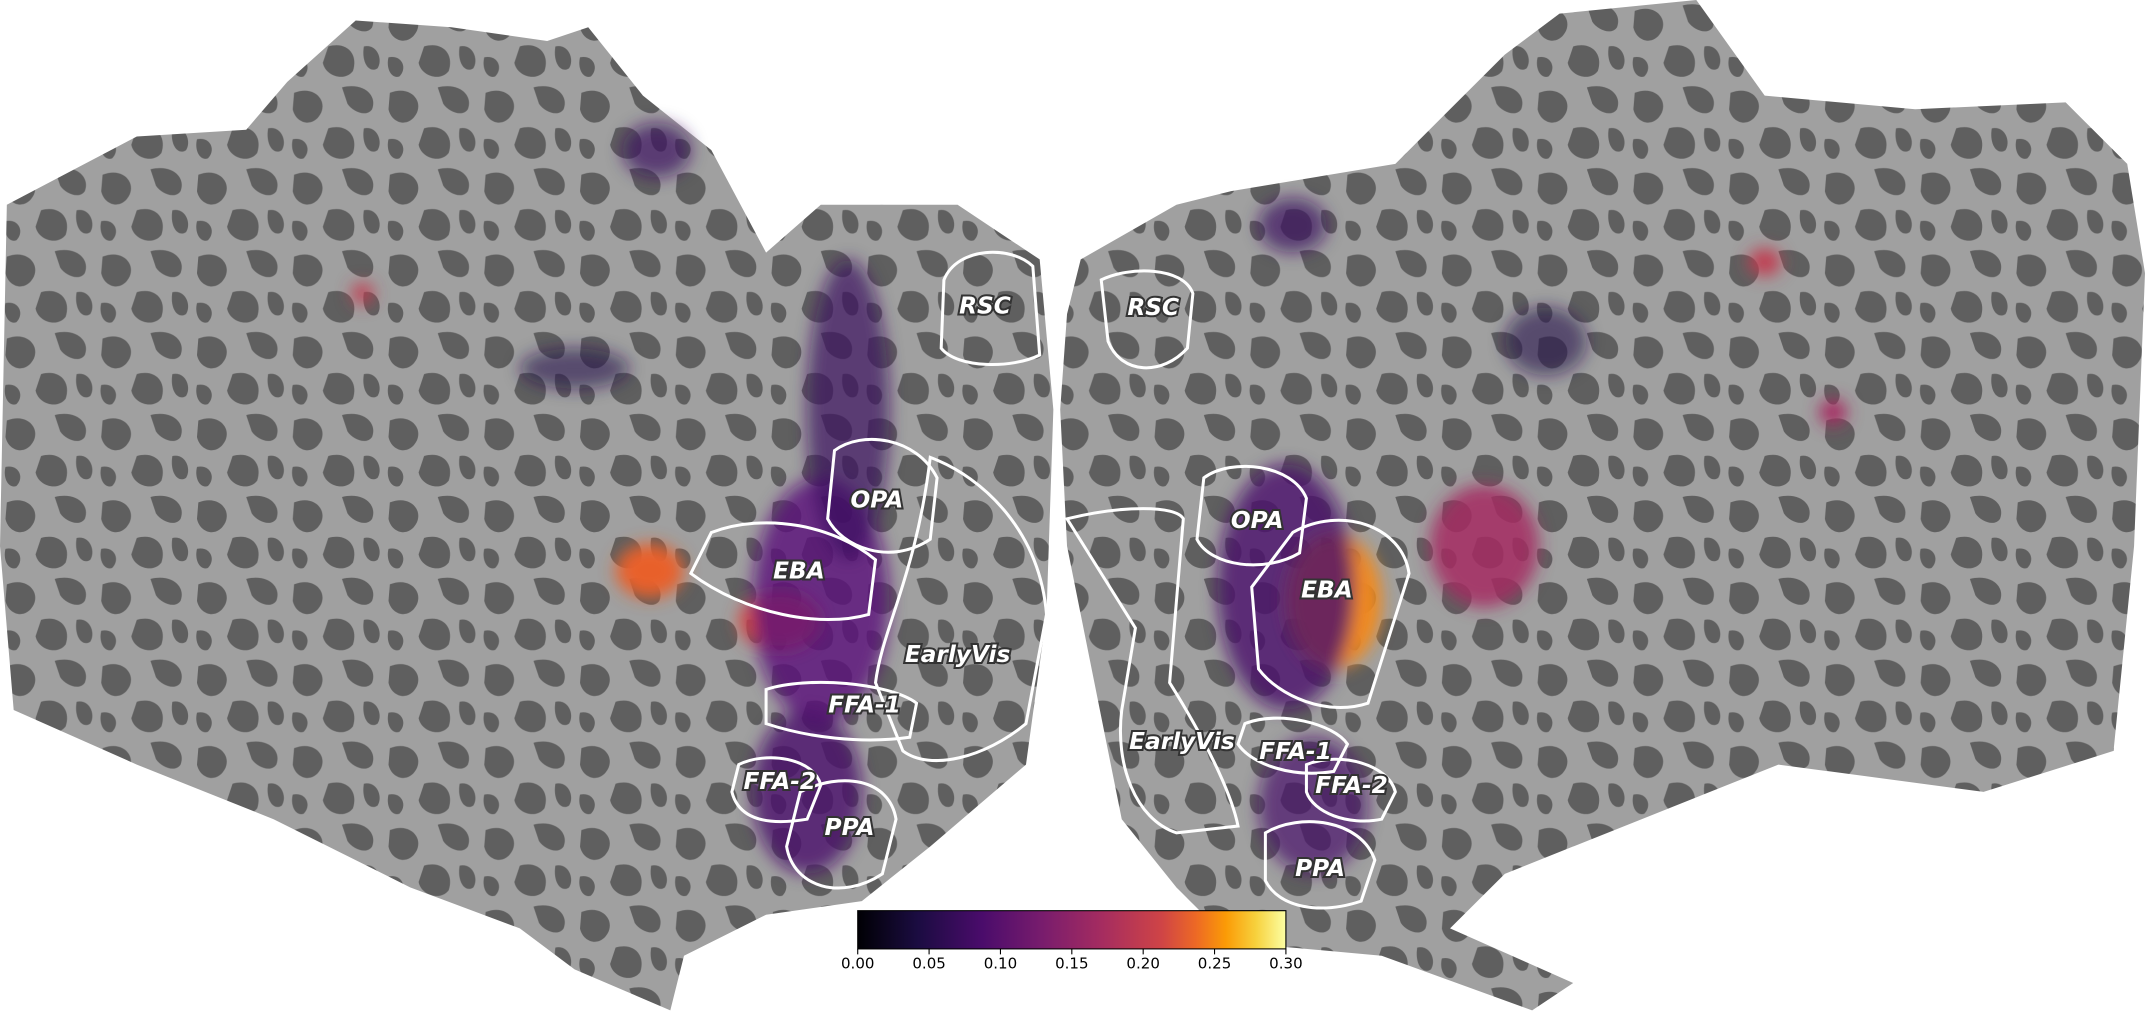 This screenshot has width=2145, height=1024. What do you see at coordinates (1071, 963) in the screenshot?
I see `tick-label: 0.15` at bounding box center [1071, 963].